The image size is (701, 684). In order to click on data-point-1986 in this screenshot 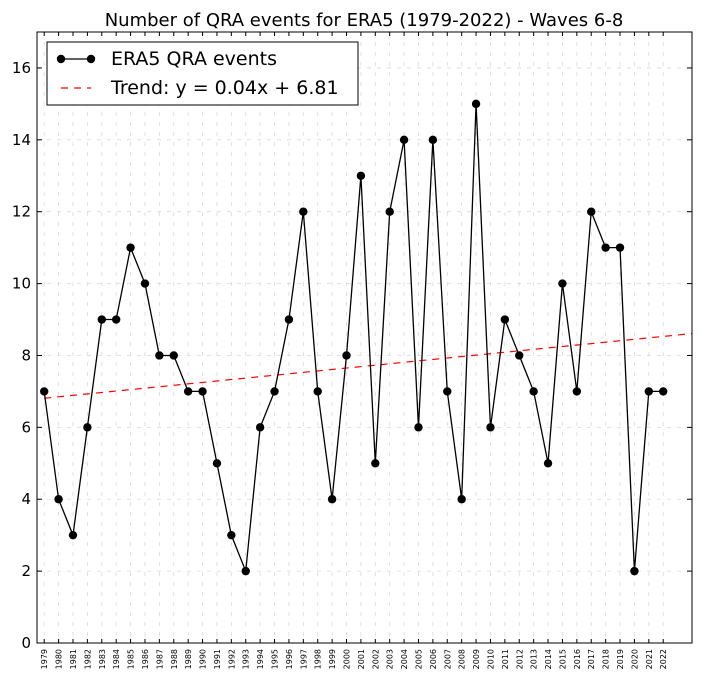, I will do `click(145, 283)`.